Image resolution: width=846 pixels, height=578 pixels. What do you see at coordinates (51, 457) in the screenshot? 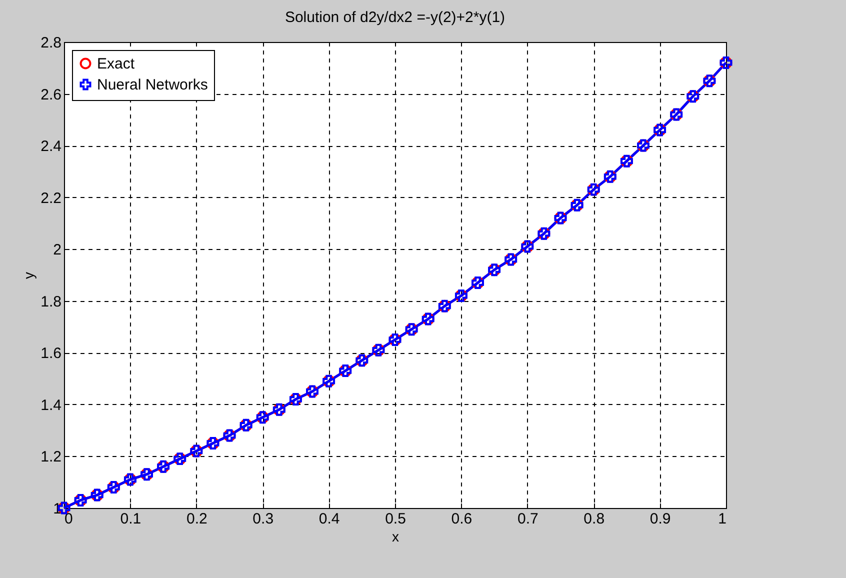
I see `y-tick-label: 1.2` at bounding box center [51, 457].